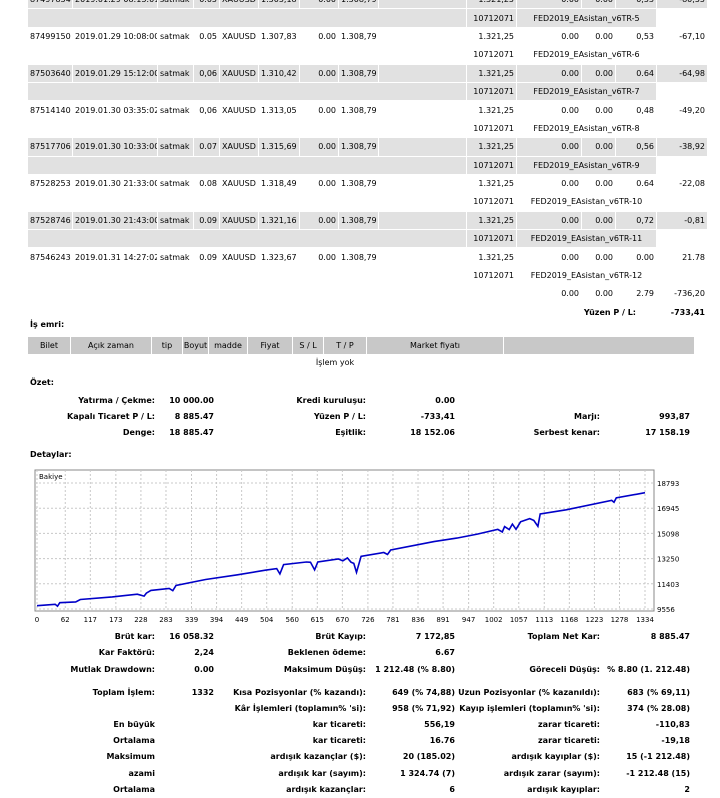 The width and height of the screenshot is (720, 798). I want to click on total-commission: 0.00, so click(570, 294).